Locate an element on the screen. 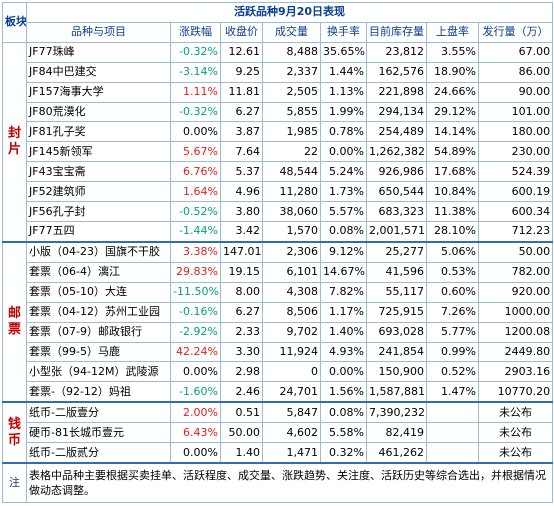  cell-stock: 41,596 is located at coordinates (396, 272).